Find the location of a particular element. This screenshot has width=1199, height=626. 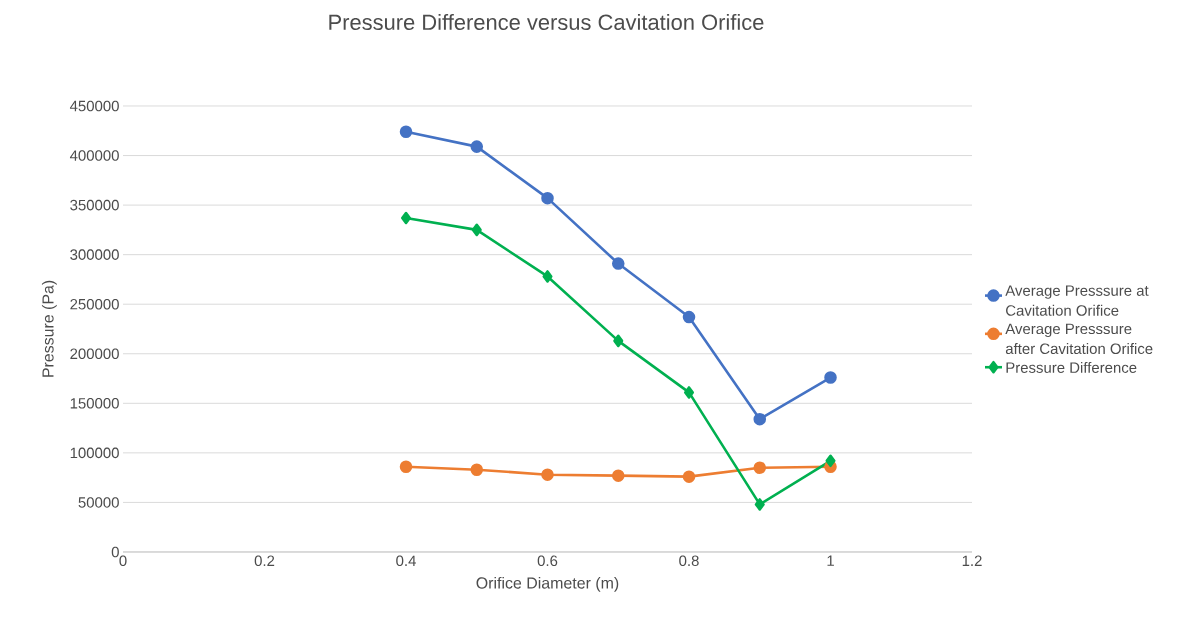

y-tick-label: 100000 is located at coordinates (94, 453).